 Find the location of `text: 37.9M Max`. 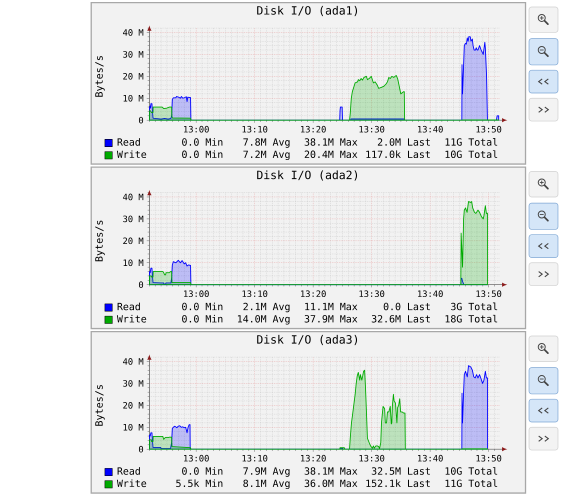

text: 37.9M Max is located at coordinates (331, 319).